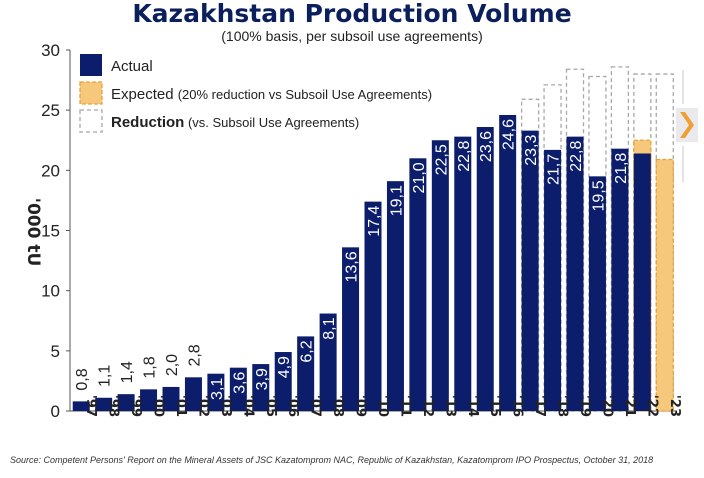  Describe the element at coordinates (172, 365) in the screenshot. I see `data-label: 2,0` at that location.